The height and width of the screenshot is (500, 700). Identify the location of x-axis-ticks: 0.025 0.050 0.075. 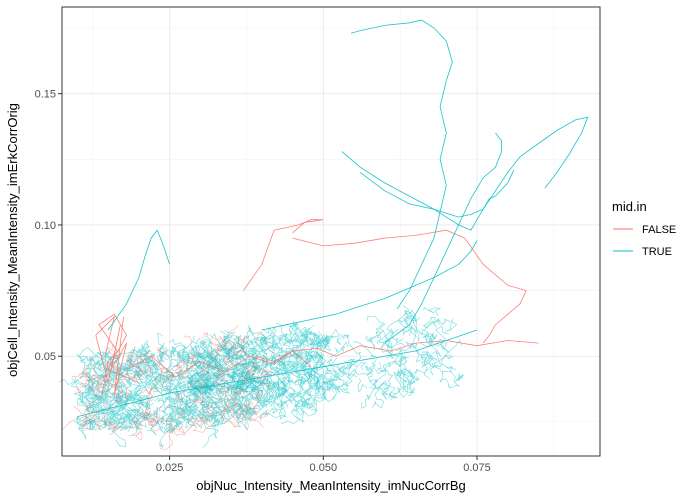
(323, 465).